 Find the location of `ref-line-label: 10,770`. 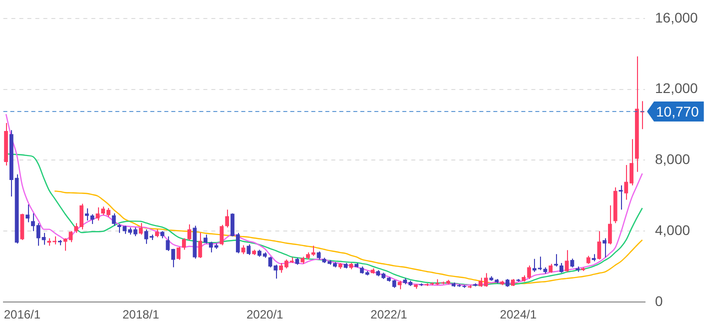

ref-line-label: 10,770 is located at coordinates (678, 111).